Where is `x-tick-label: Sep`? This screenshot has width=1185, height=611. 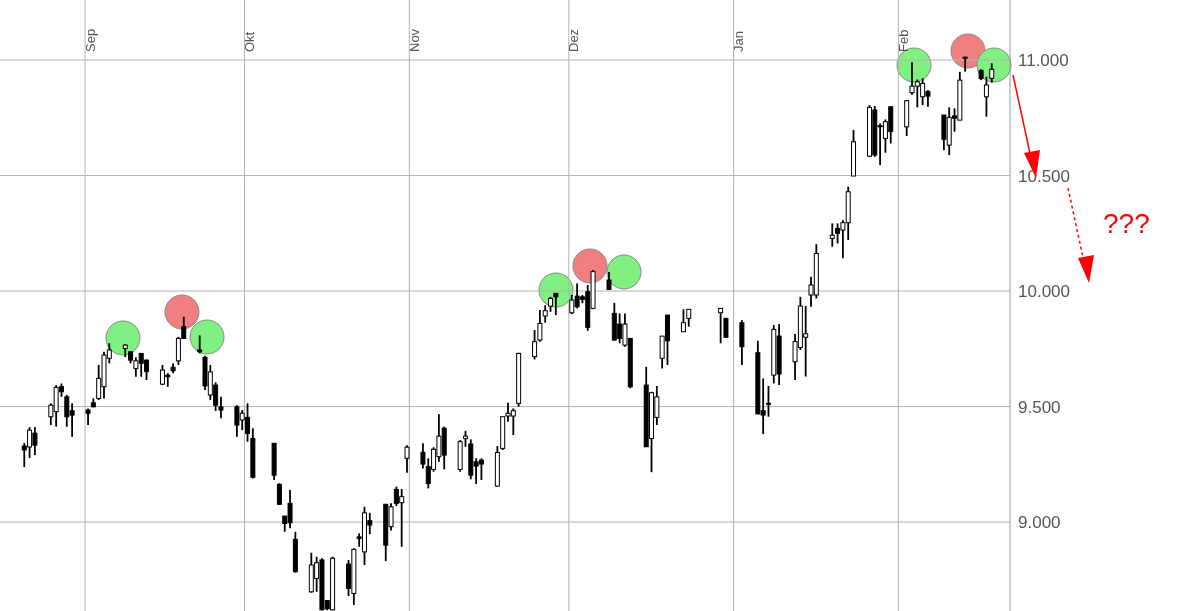 x-tick-label: Sep is located at coordinates (90, 40).